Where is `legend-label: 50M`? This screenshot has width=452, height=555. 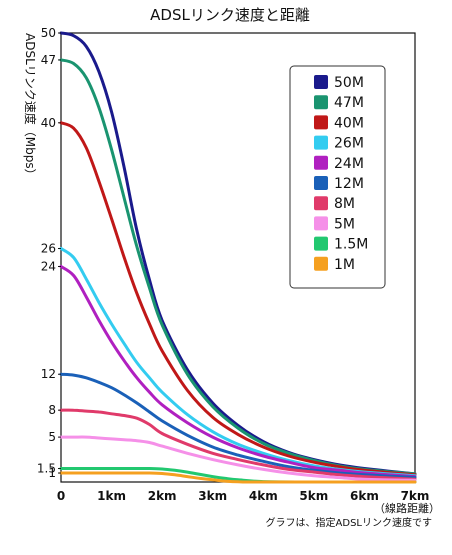
legend-label: 50M is located at coordinates (349, 83).